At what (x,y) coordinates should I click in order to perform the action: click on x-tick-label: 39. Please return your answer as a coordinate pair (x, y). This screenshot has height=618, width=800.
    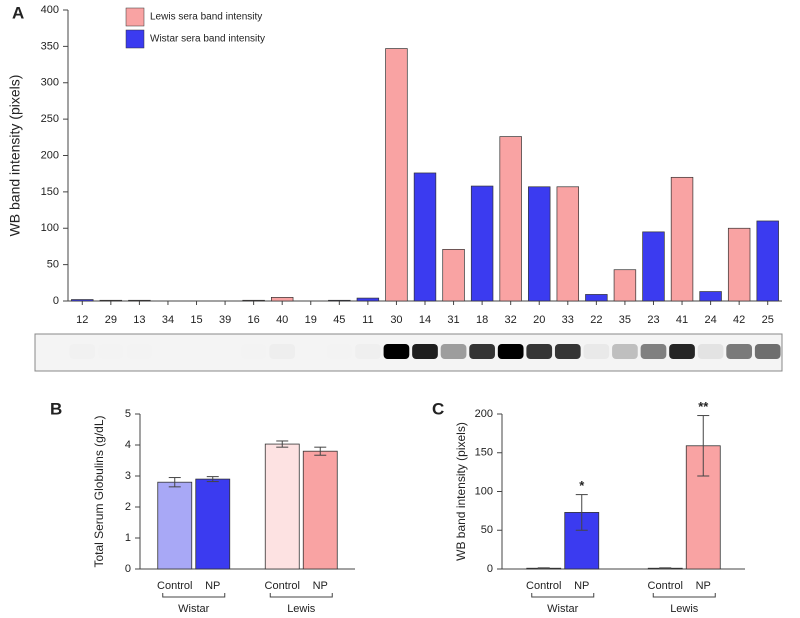
    Looking at the image, I should click on (225, 320).